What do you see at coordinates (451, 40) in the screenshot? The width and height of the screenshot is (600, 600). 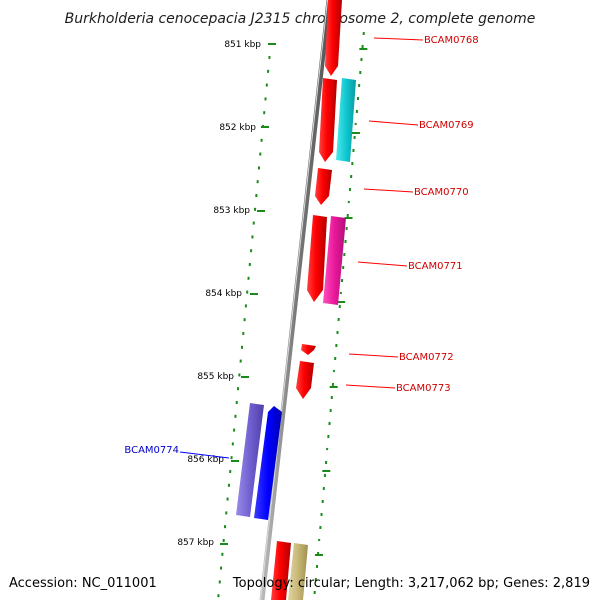 I see `gene-label-bcam0768: BCAM0768` at bounding box center [451, 40].